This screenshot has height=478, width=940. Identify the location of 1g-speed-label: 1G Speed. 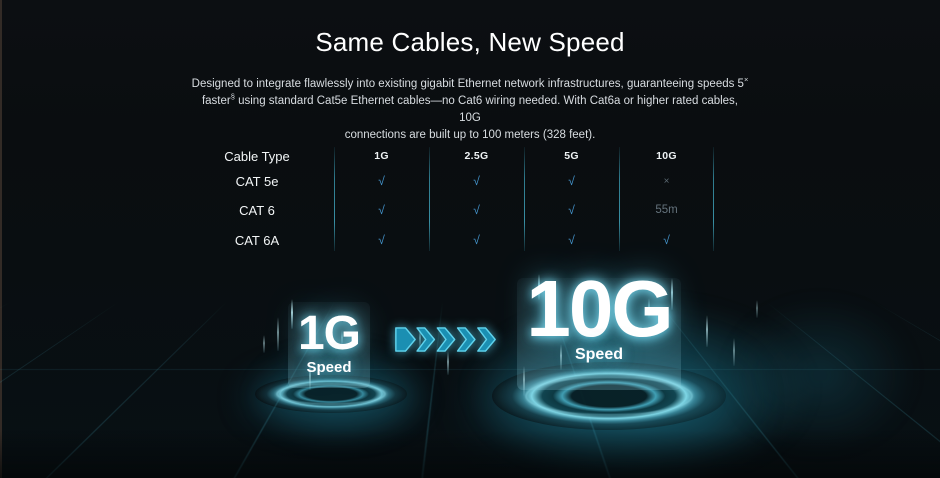
(329, 342).